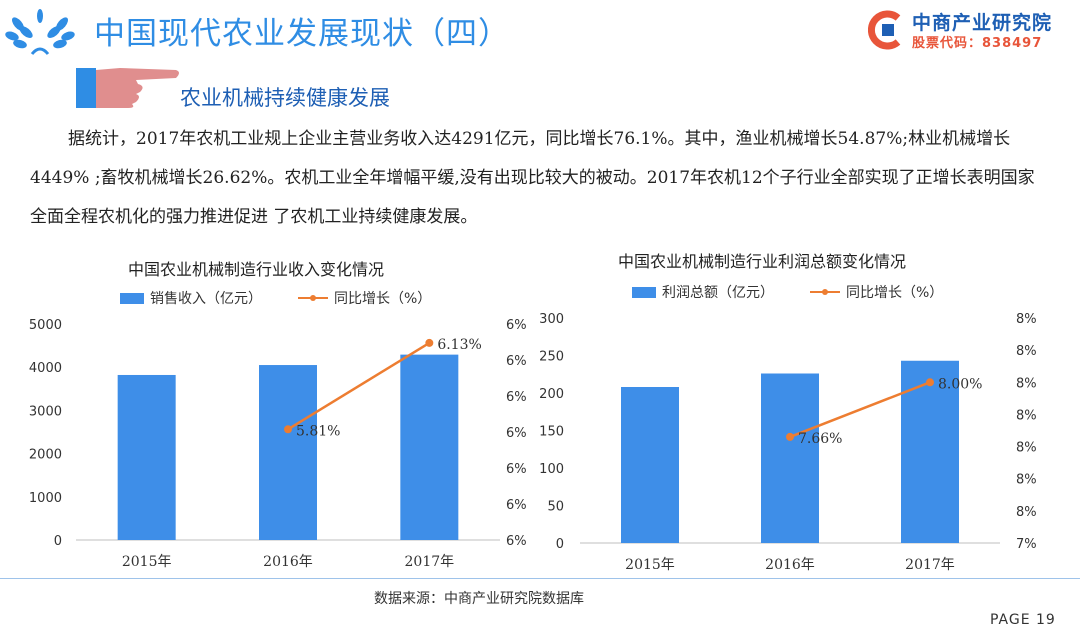  What do you see at coordinates (45, 368) in the screenshot?
I see `chart1-y-tick: 4000` at bounding box center [45, 368].